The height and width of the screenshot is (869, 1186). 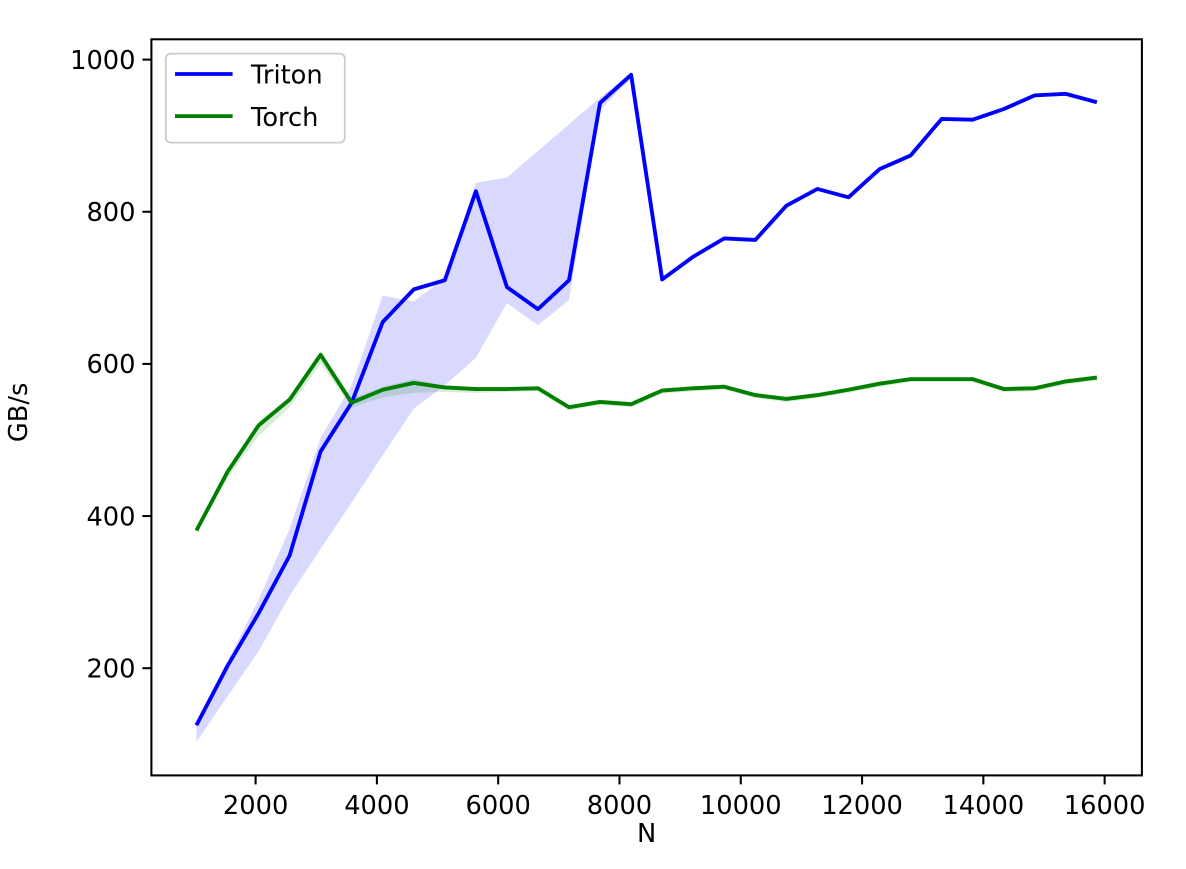 I want to click on y-tick-label: 600, so click(x=110, y=365).